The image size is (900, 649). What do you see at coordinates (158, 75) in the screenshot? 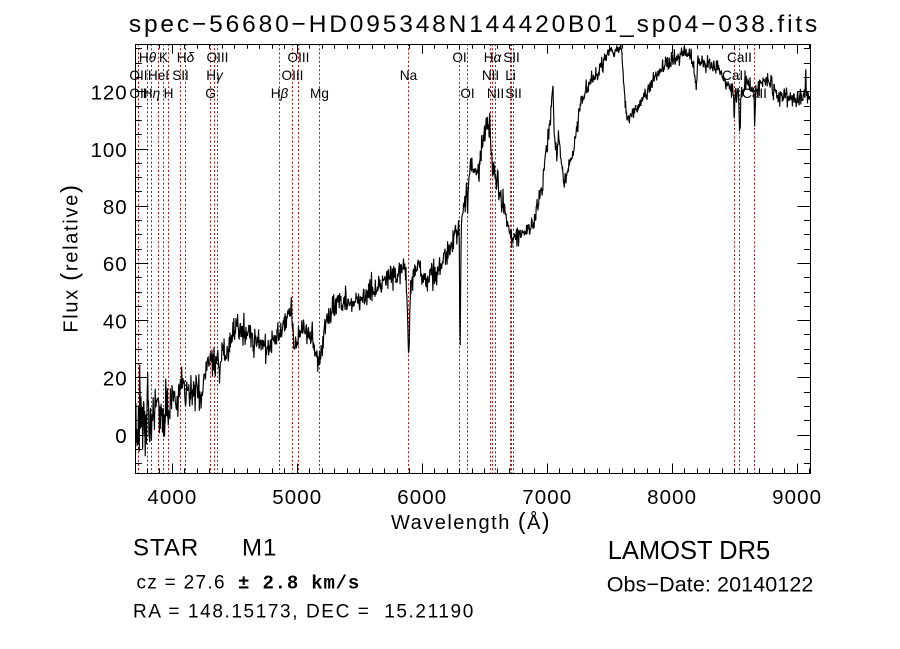
I see `svg-text: HeI` at bounding box center [158, 75].